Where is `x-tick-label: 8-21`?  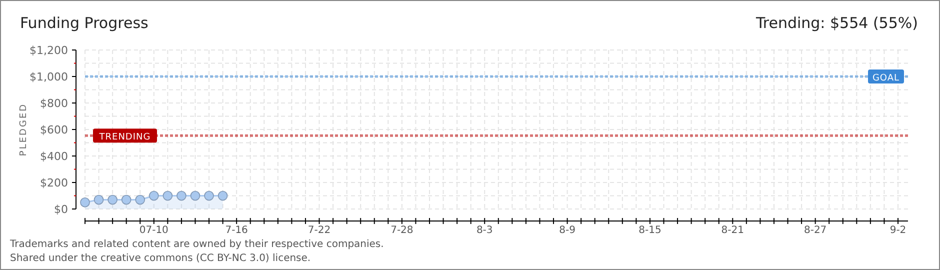
x-tick-label: 8-21 is located at coordinates (732, 230).